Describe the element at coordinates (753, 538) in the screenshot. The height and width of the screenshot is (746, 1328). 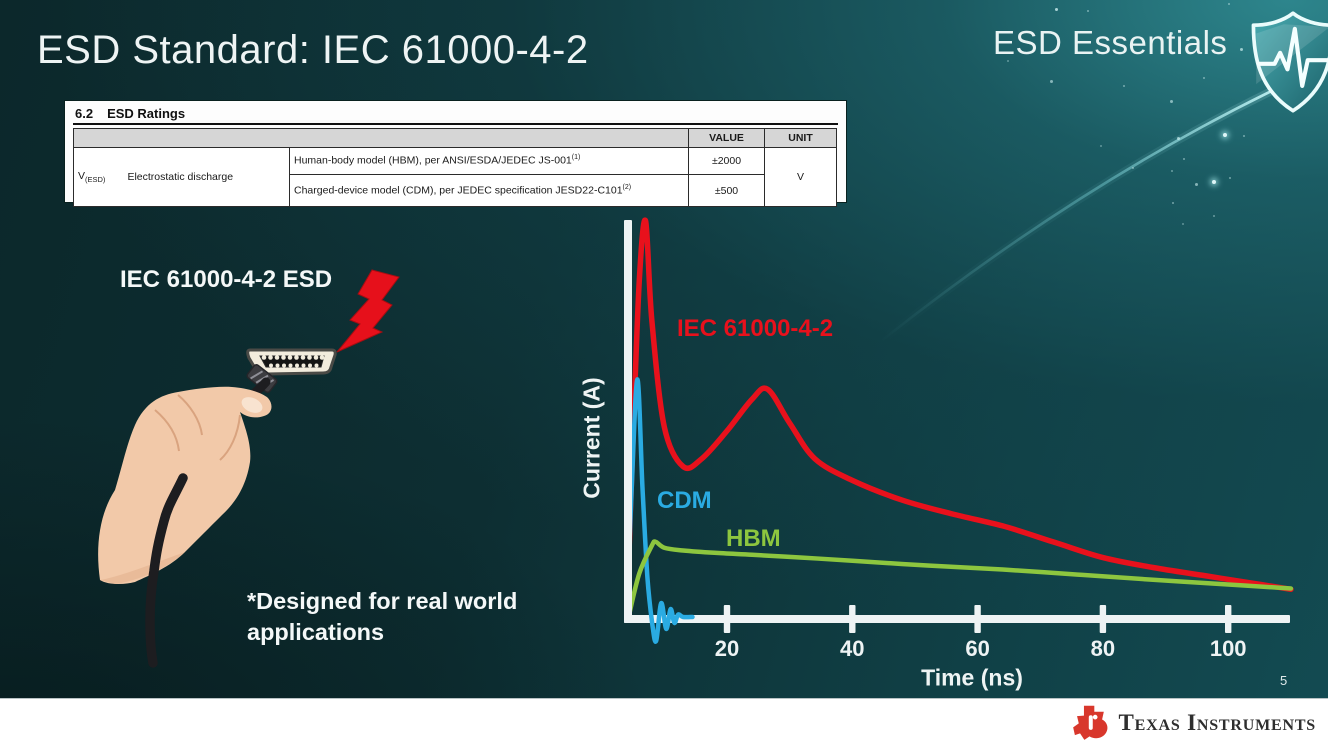
I see `series-label-hbm: HBM` at that location.